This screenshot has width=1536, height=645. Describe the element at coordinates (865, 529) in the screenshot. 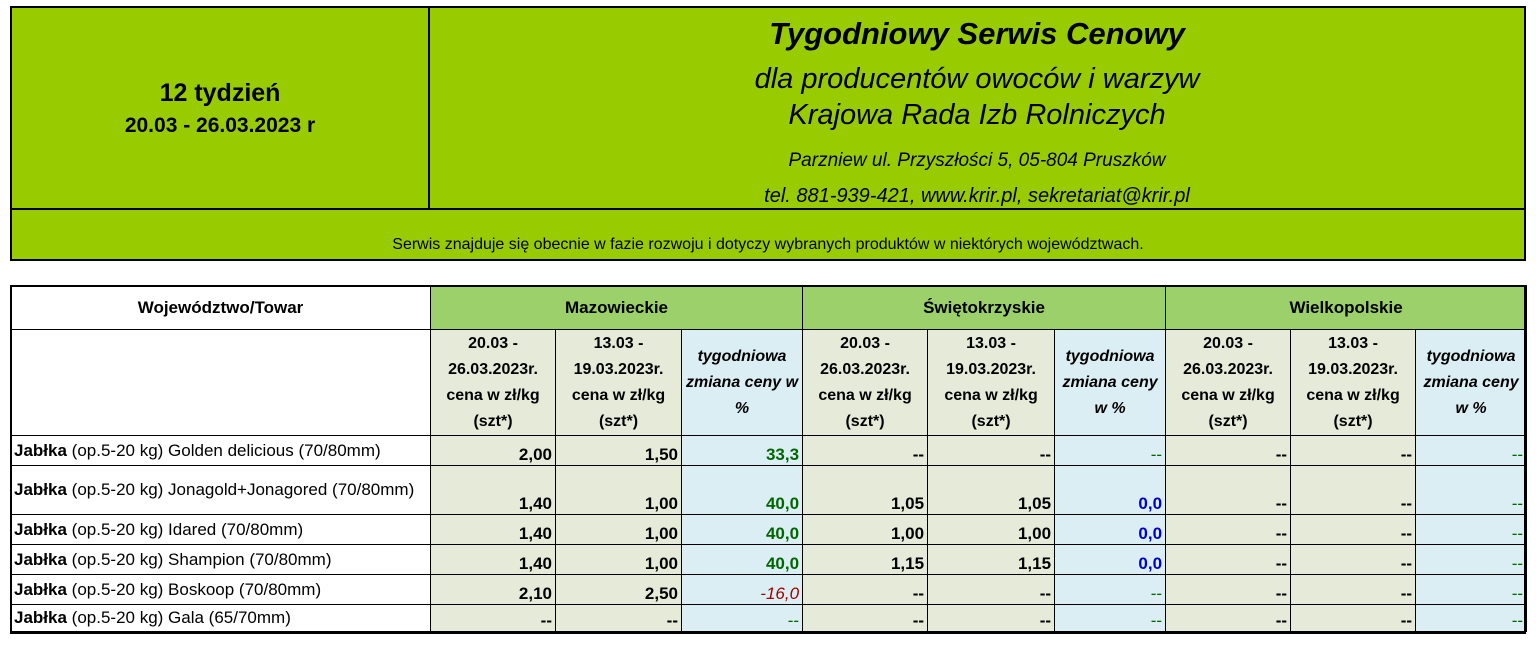

I see `current-price: 1,00` at that location.